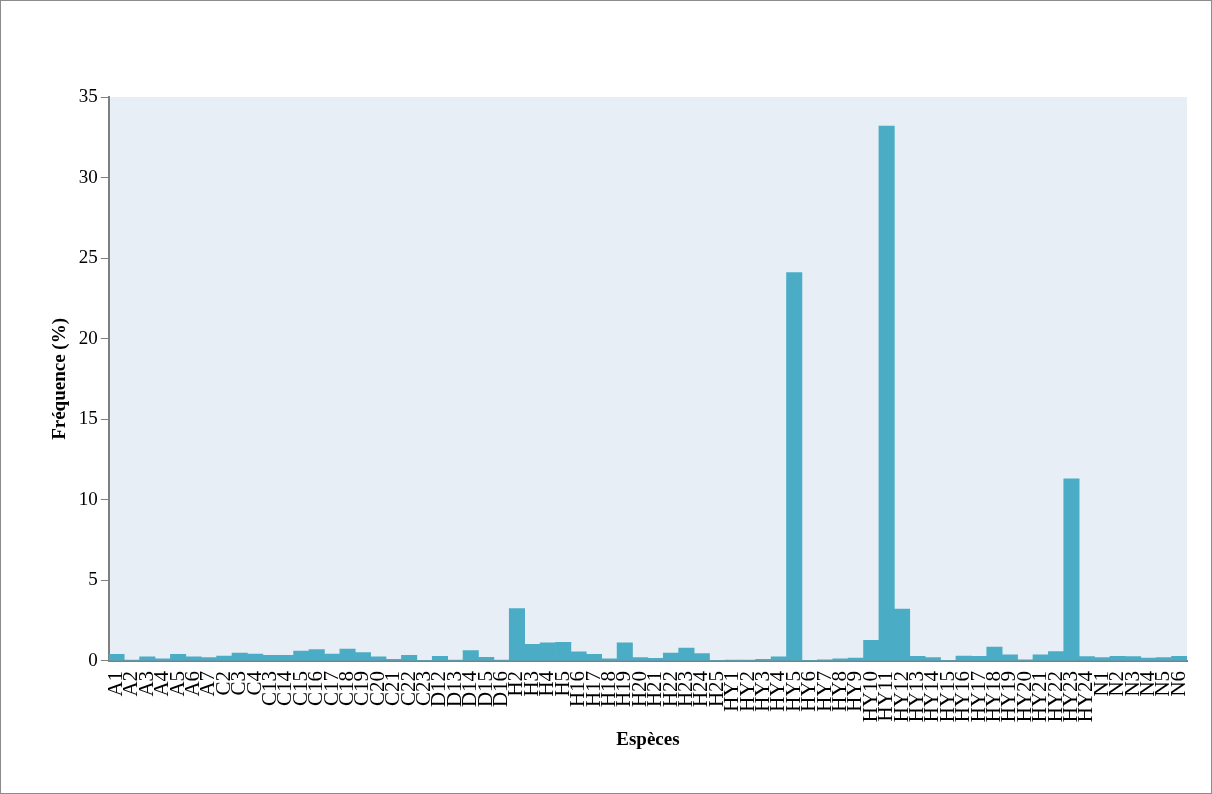 The image size is (1212, 794). What do you see at coordinates (88, 95) in the screenshot?
I see `y-tick-label: 35` at bounding box center [88, 95].